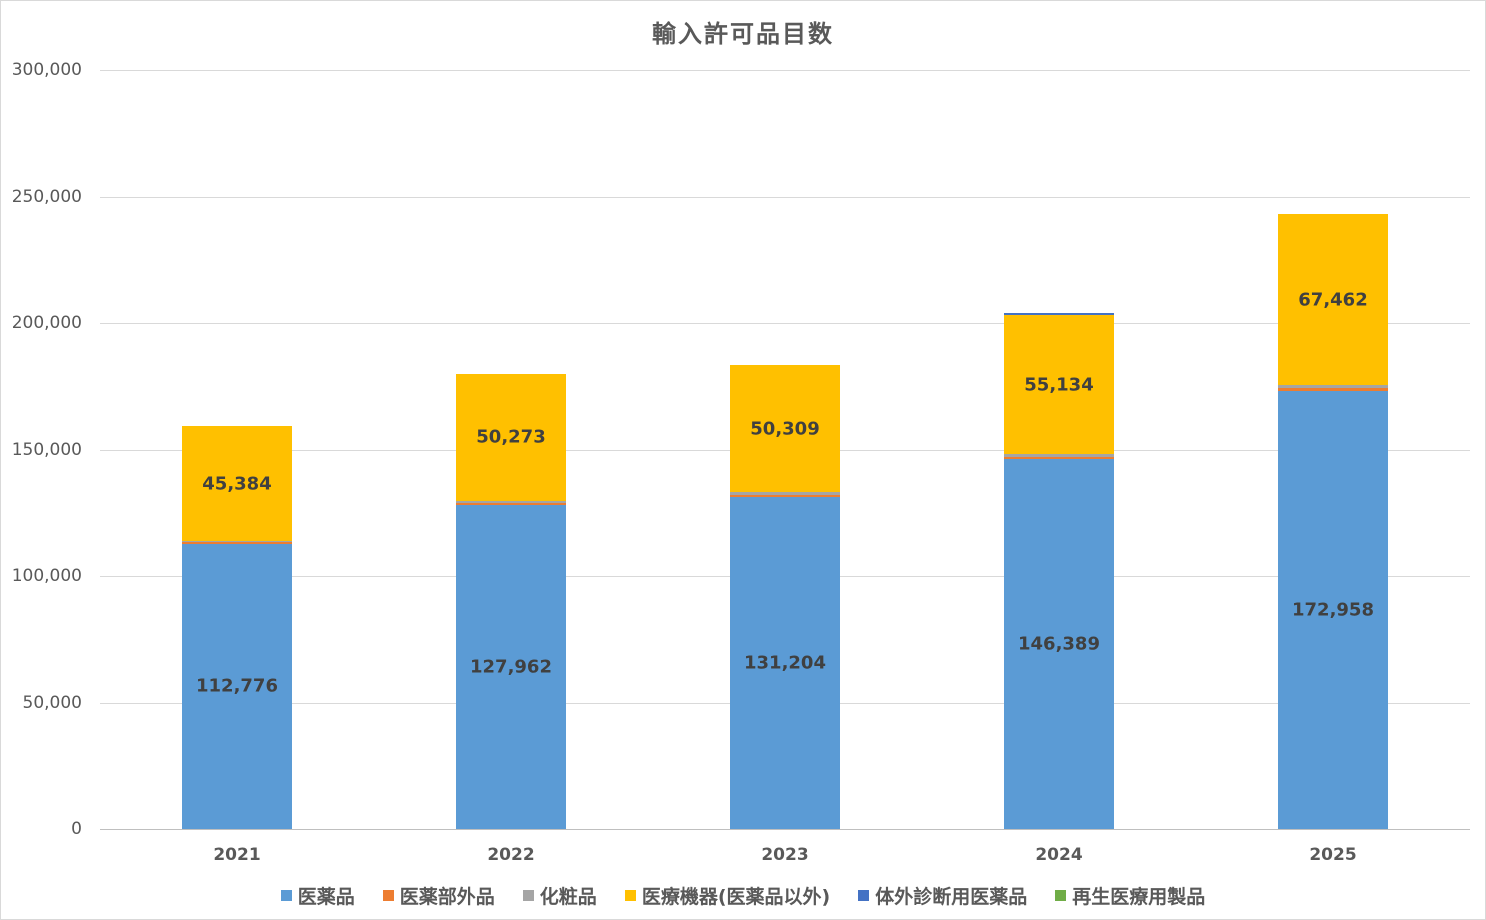  I want to click on bar-segment: 146,389, so click(1059, 643).